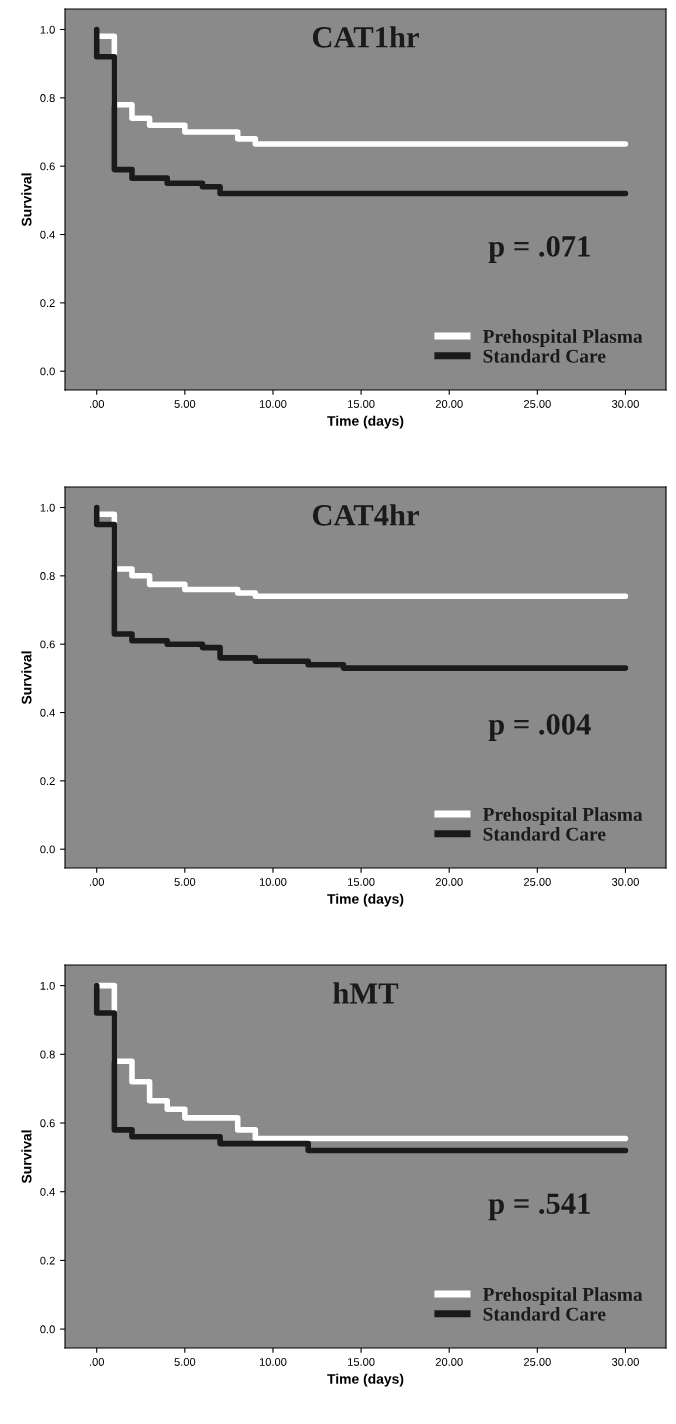  What do you see at coordinates (365, 37) in the screenshot?
I see `chart-title: CAT1hr` at bounding box center [365, 37].